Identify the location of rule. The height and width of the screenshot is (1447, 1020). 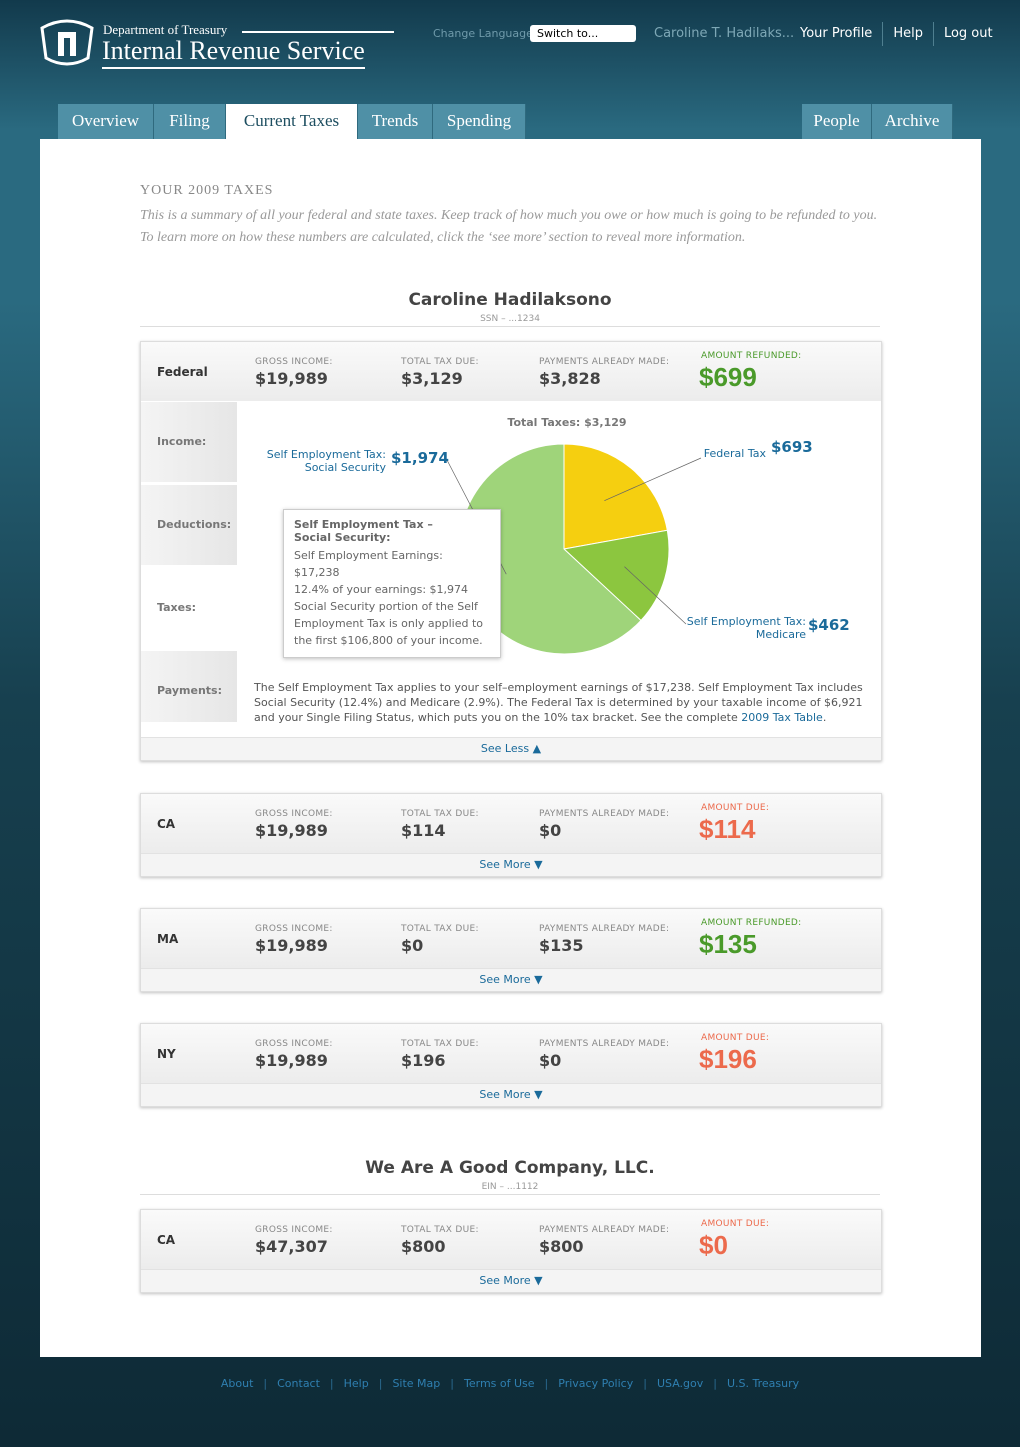
(318, 32).